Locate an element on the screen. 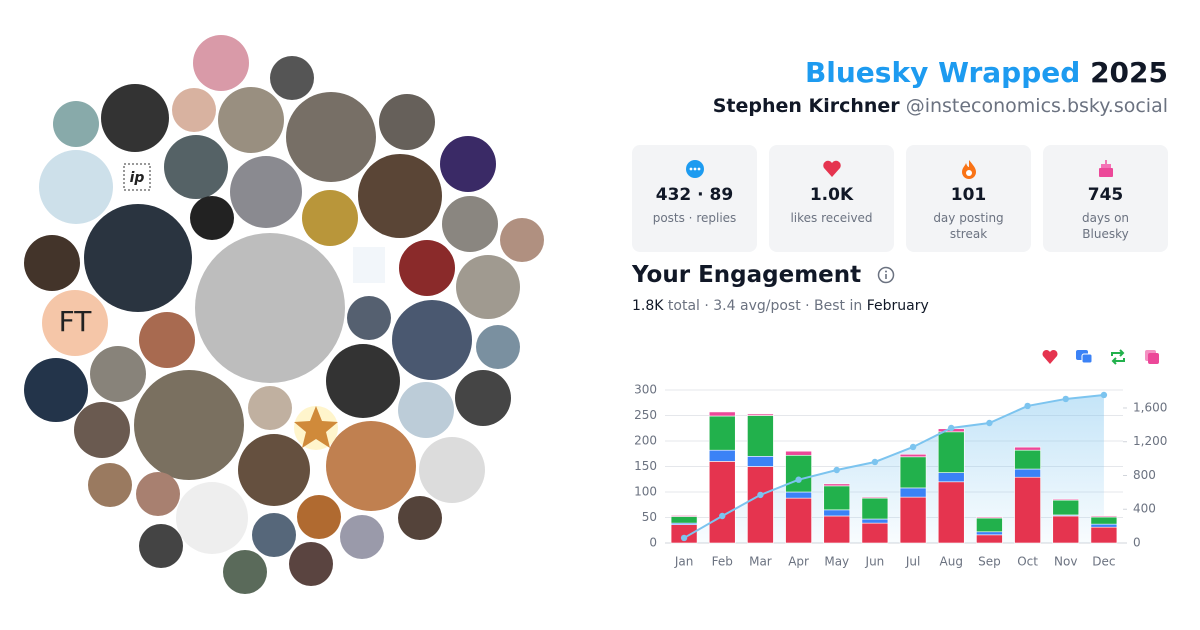 Image resolution: width=1200 pixels, height=630 pixels. y-tick-label: 100 is located at coordinates (645, 492).